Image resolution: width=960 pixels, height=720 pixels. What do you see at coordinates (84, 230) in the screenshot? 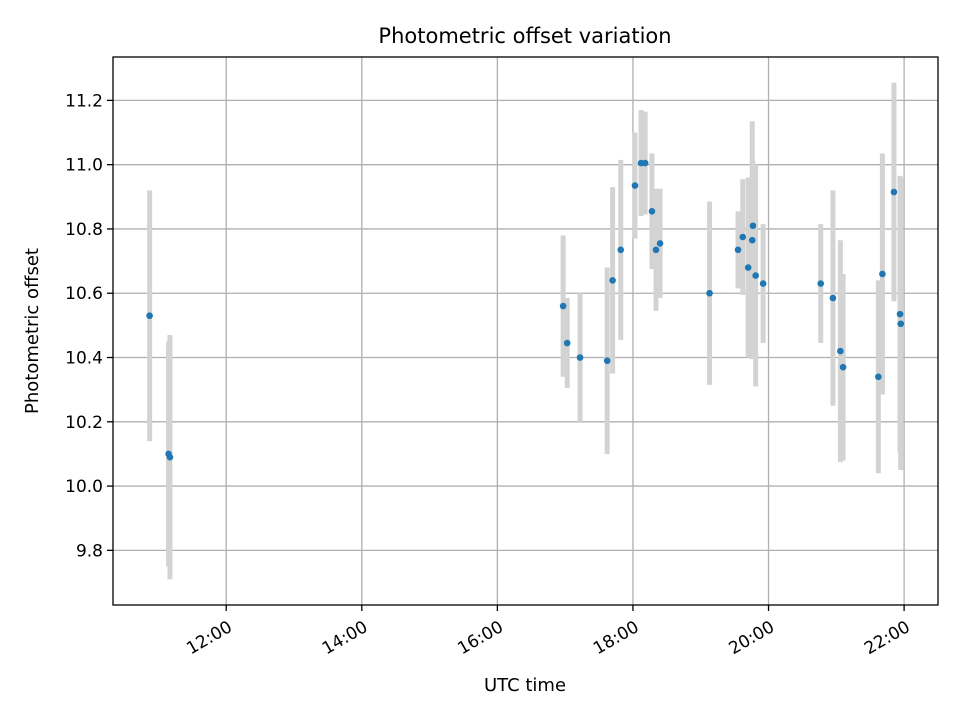
I see `y-tick-label: 10.8` at bounding box center [84, 230].